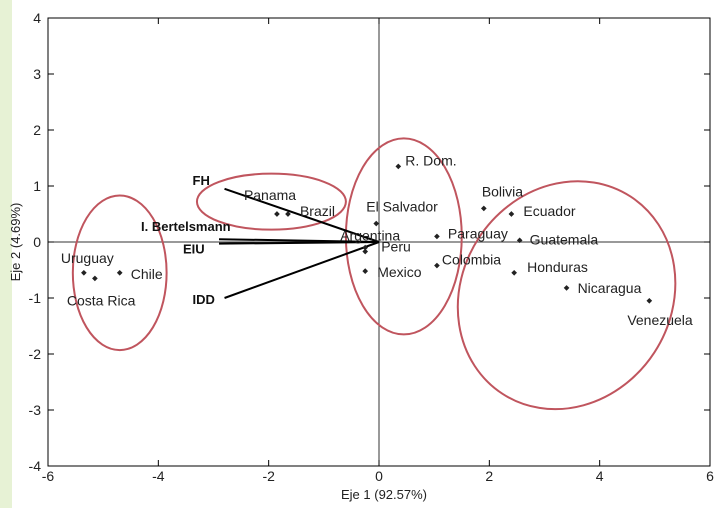 Image resolution: width=721 pixels, height=508 pixels. Describe the element at coordinates (158, 476) in the screenshot. I see `x-tick-label: -4` at that location.